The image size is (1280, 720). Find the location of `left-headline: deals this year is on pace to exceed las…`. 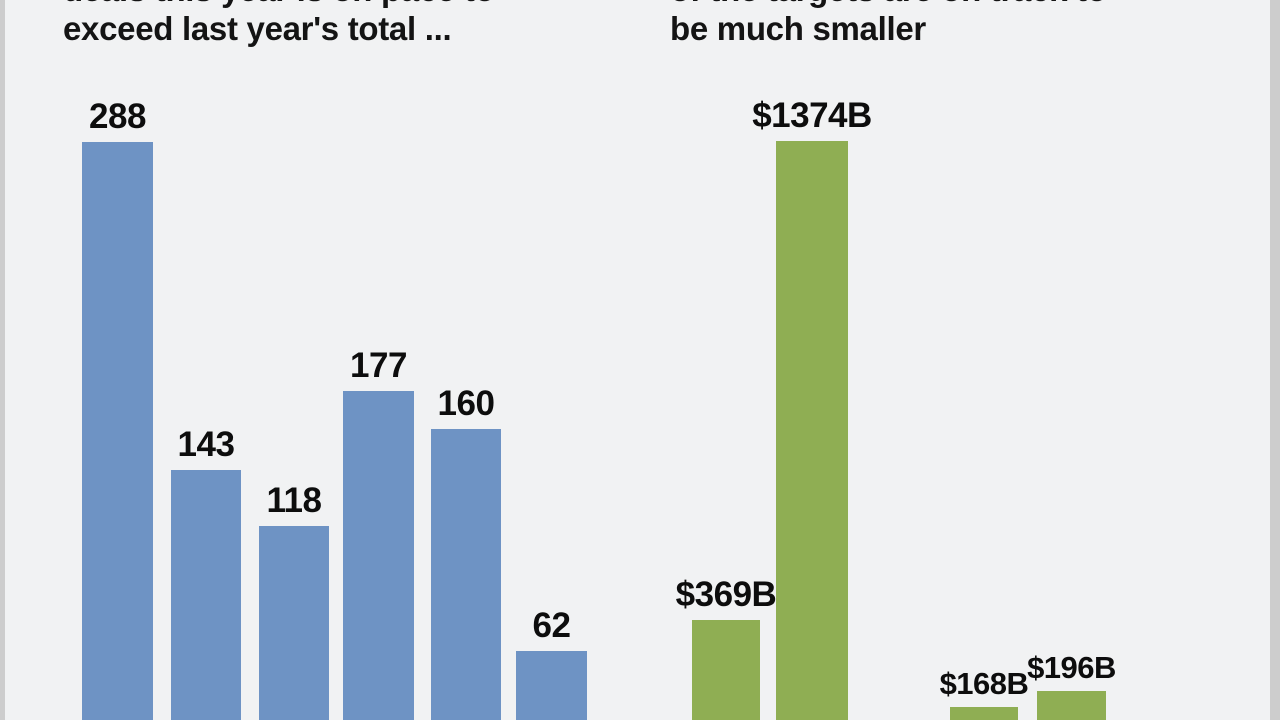

left-headline: deals this year is on pace to exceed las… is located at coordinates (279, 23).